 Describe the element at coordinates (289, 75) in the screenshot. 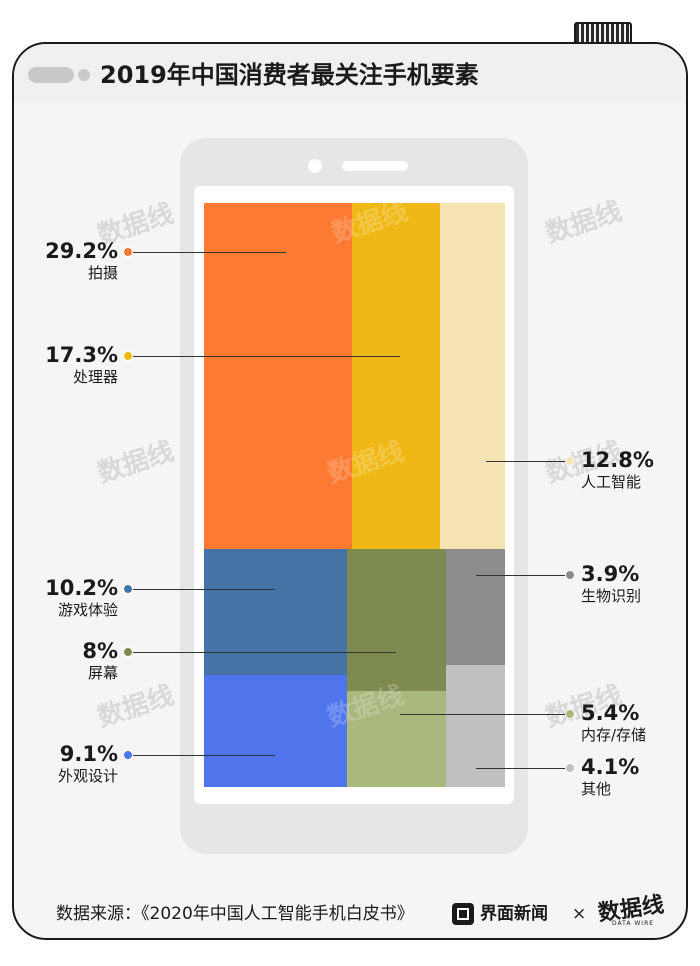

I see `chart-title: 2019年中国消费者最关注手机要素` at that location.